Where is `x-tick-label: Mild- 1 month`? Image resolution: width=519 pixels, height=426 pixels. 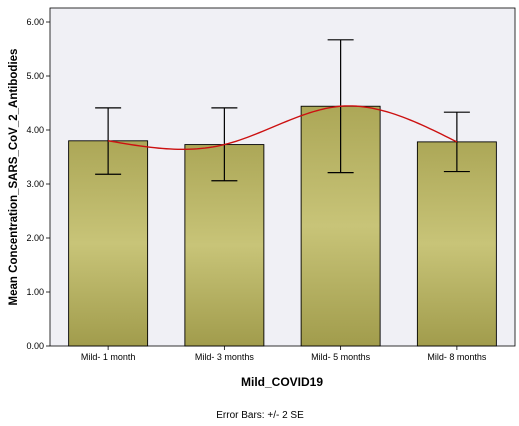 x-tick-label: Mild- 1 month is located at coordinates (108, 357).